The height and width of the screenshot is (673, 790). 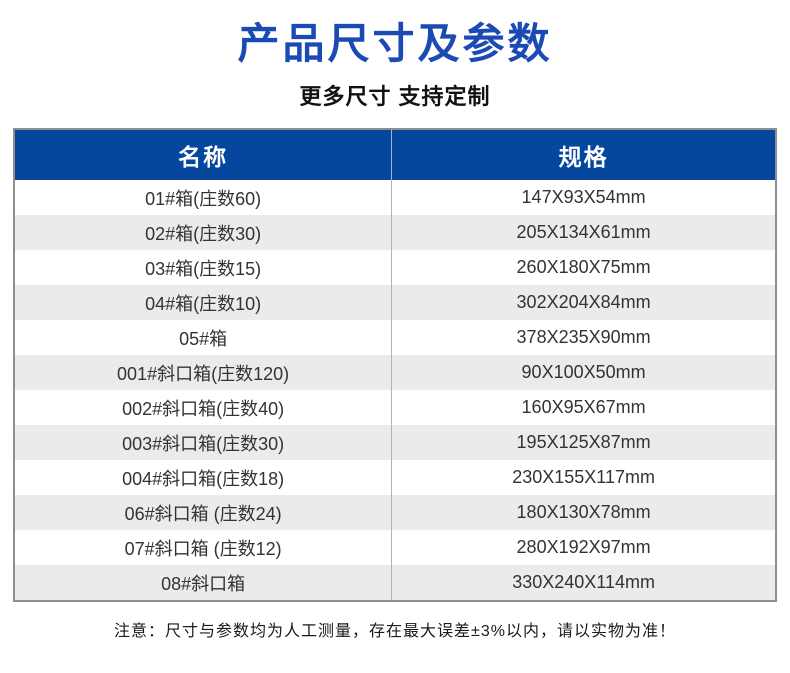 What do you see at coordinates (395, 302) in the screenshot?
I see `table-row: 04#箱(庄数10) 302X204X84mm` at bounding box center [395, 302].